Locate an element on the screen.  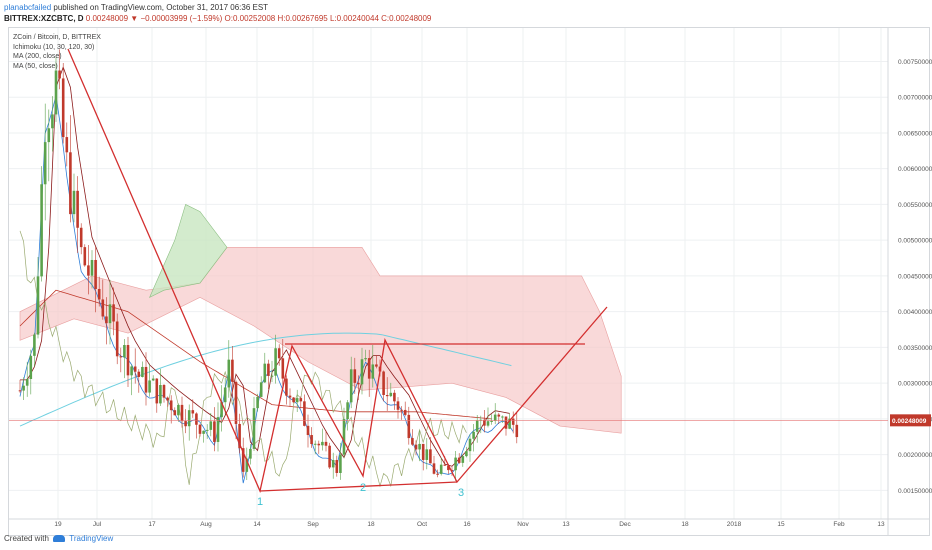
y-tick-label: 0.00650000 is located at coordinates (915, 133).